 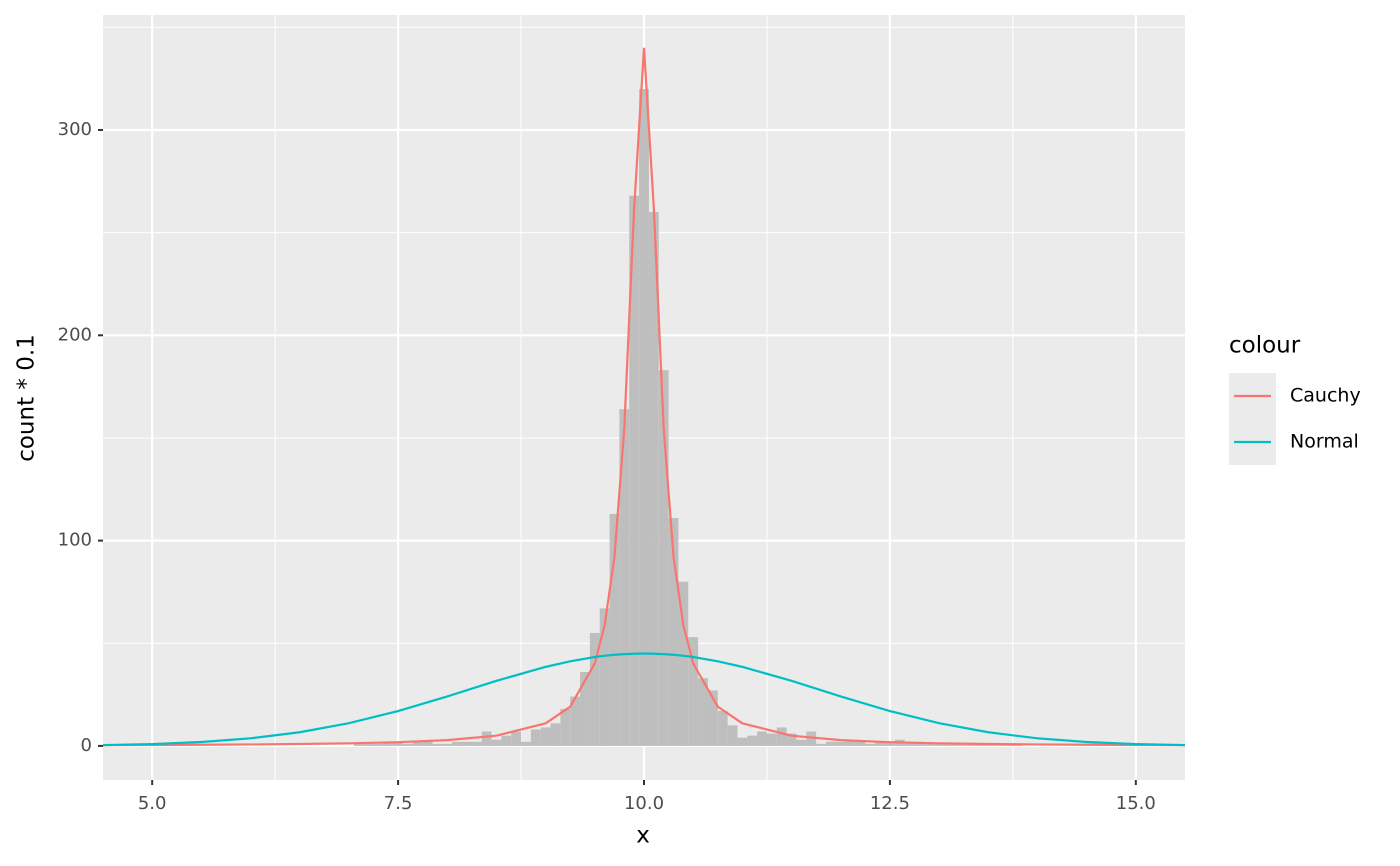 What do you see at coordinates (1295, 419) in the screenshot?
I see `legend: Cauchy Normal` at bounding box center [1295, 419].